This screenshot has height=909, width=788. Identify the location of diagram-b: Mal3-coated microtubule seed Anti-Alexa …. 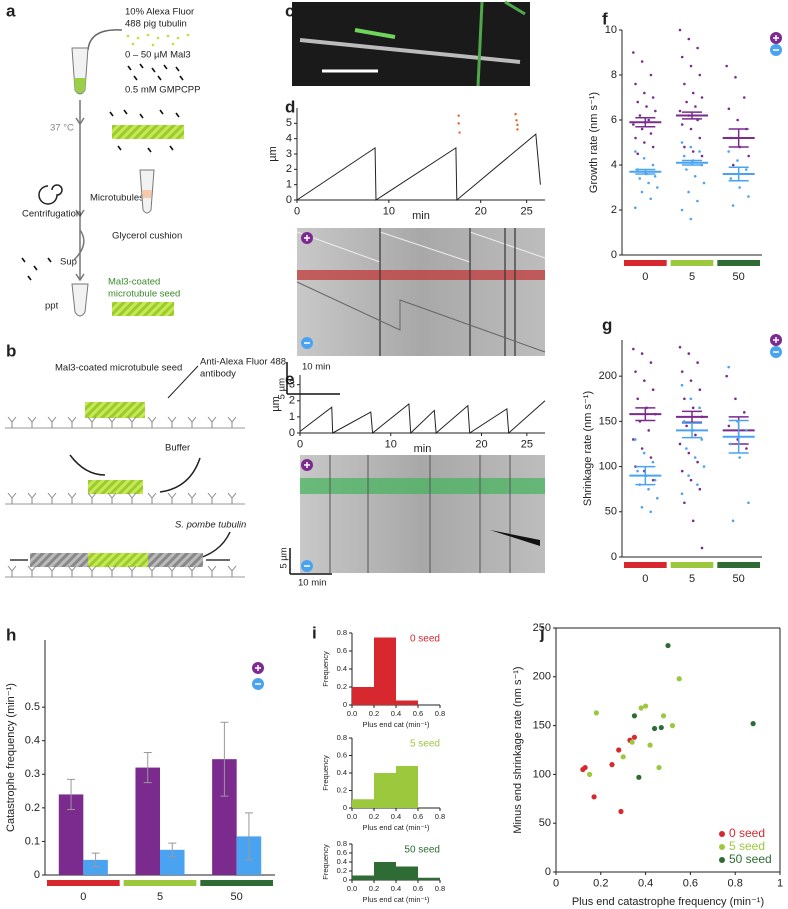
(145, 467).